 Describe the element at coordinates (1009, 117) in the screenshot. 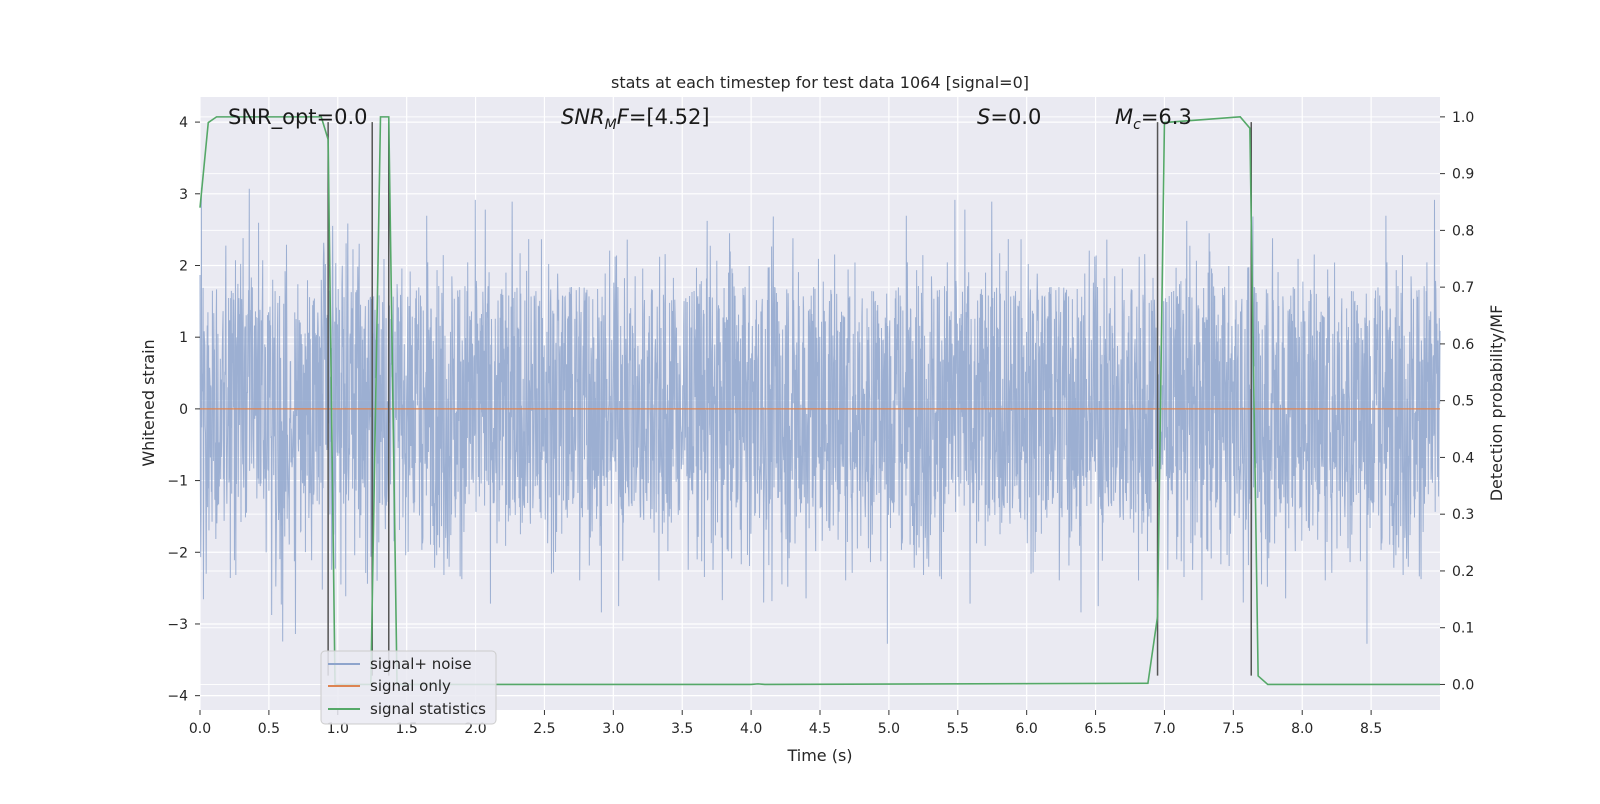

I see `annotation-s: S=0.0` at that location.